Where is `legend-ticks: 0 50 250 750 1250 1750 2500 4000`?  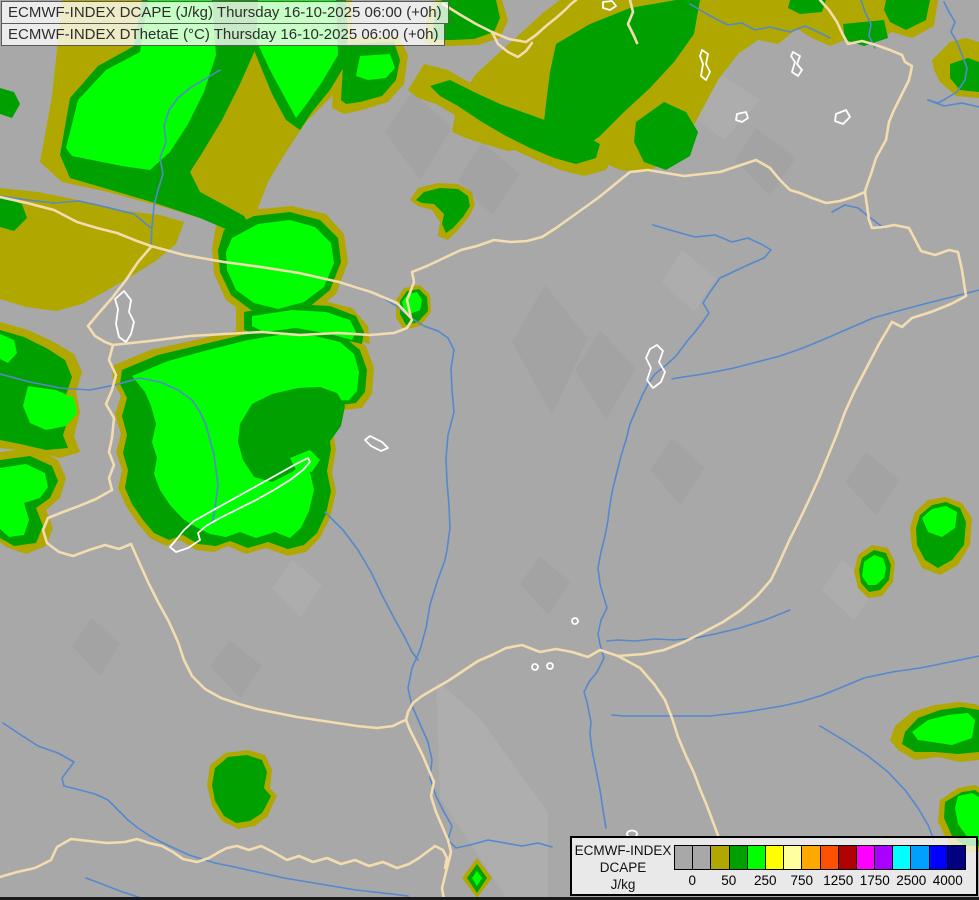
legend-ticks: 0 50 250 750 1250 1750 2500 4000 is located at coordinates (820, 880).